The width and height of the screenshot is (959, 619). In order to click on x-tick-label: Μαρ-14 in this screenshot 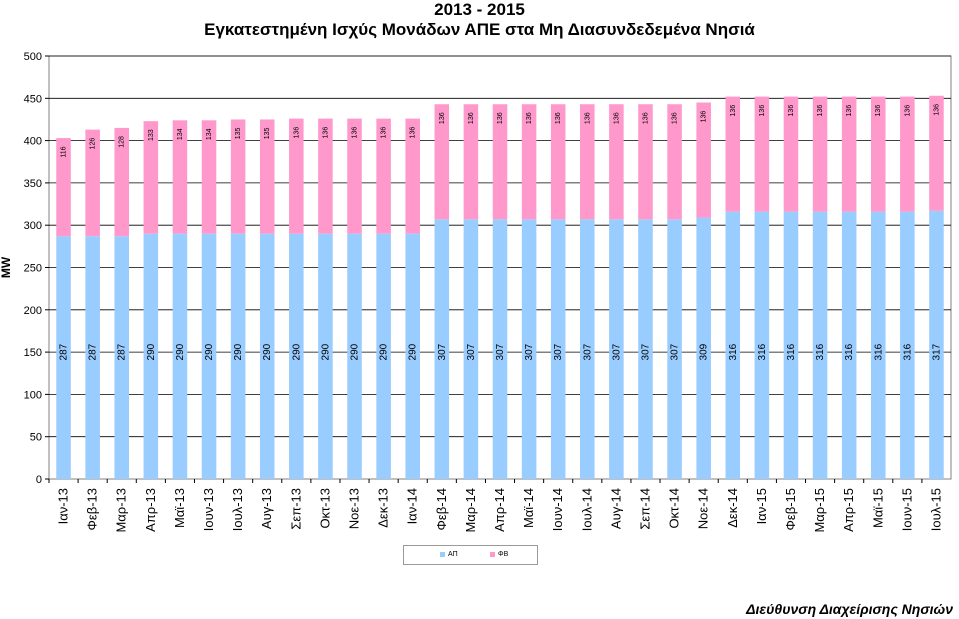, I will do `click(470, 510)`.